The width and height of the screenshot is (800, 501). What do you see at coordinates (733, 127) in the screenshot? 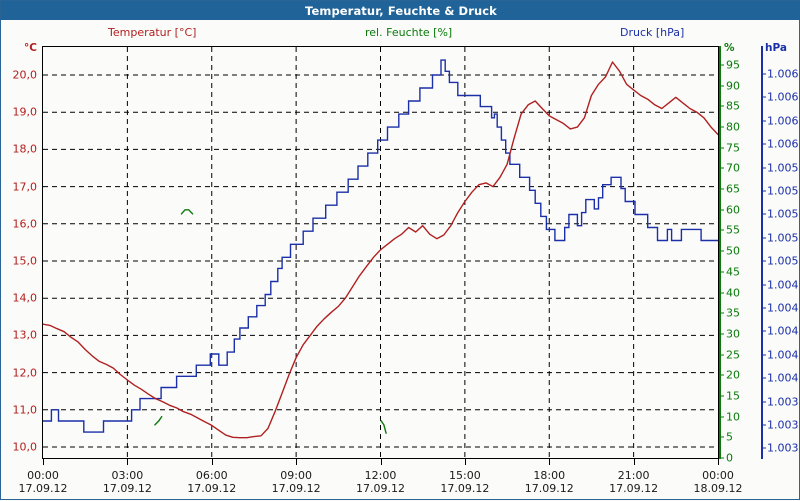
I see `y-tick-humidity: 80` at bounding box center [733, 127].